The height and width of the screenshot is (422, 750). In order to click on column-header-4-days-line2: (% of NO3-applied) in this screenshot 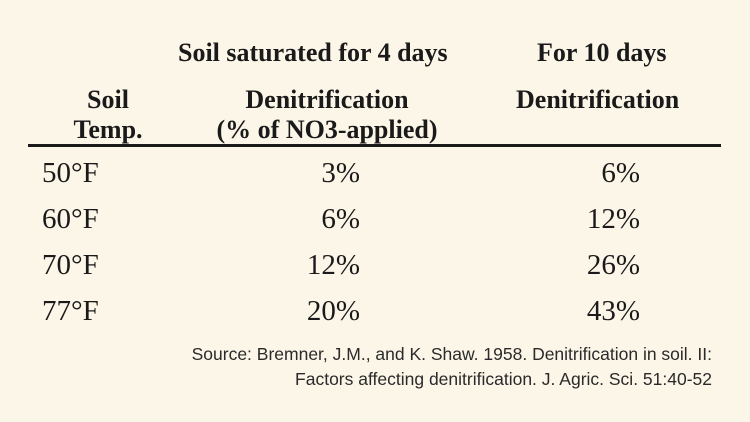, I will do `click(327, 129)`.